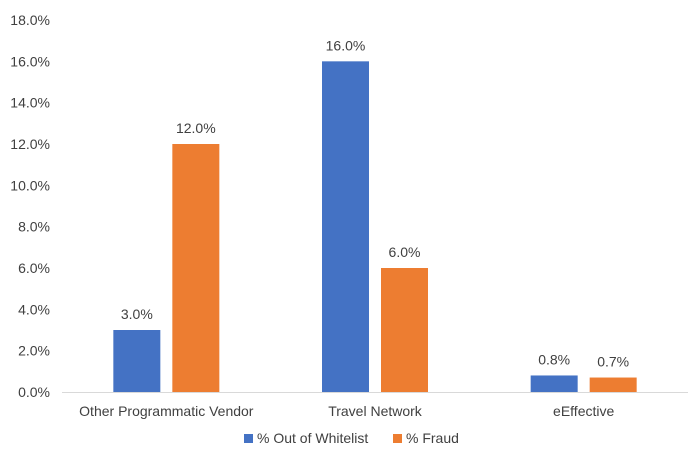  I want to click on legend: % Out of Whitelist % Fraud, so click(351, 438).